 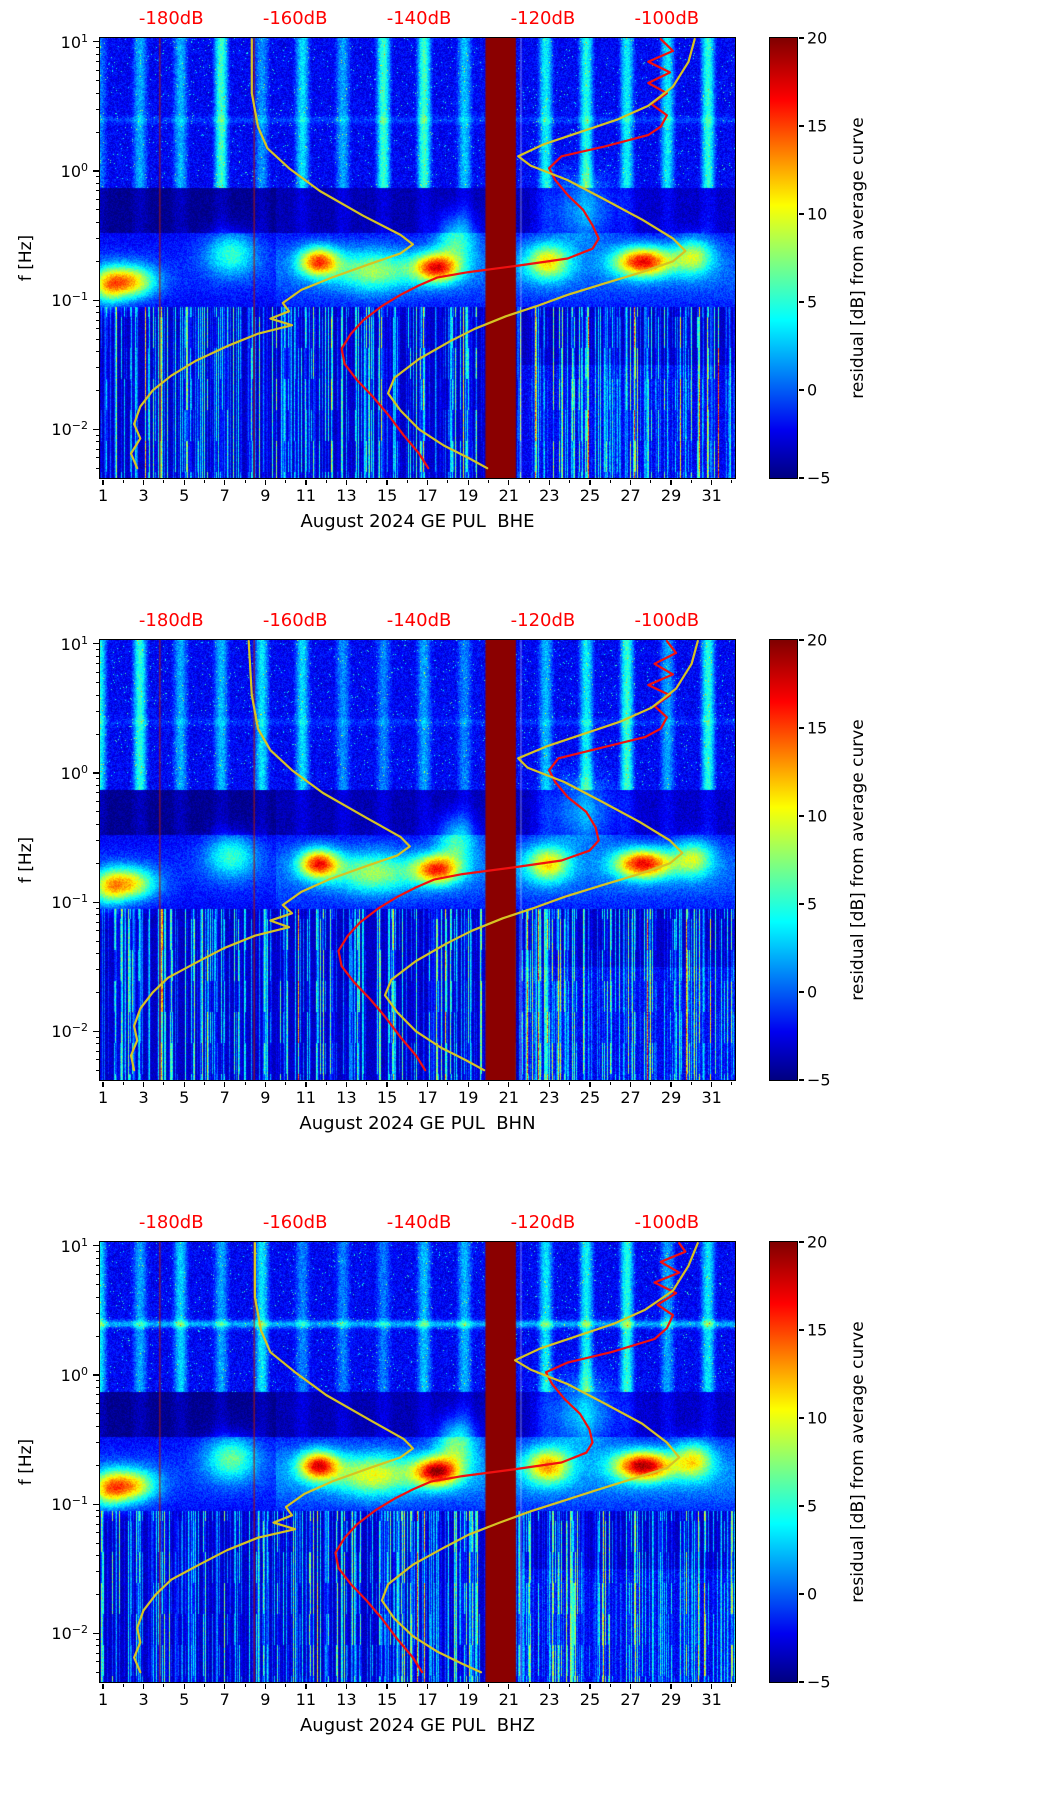 I want to click on spectrogram-canvas, so click(x=417, y=1462).